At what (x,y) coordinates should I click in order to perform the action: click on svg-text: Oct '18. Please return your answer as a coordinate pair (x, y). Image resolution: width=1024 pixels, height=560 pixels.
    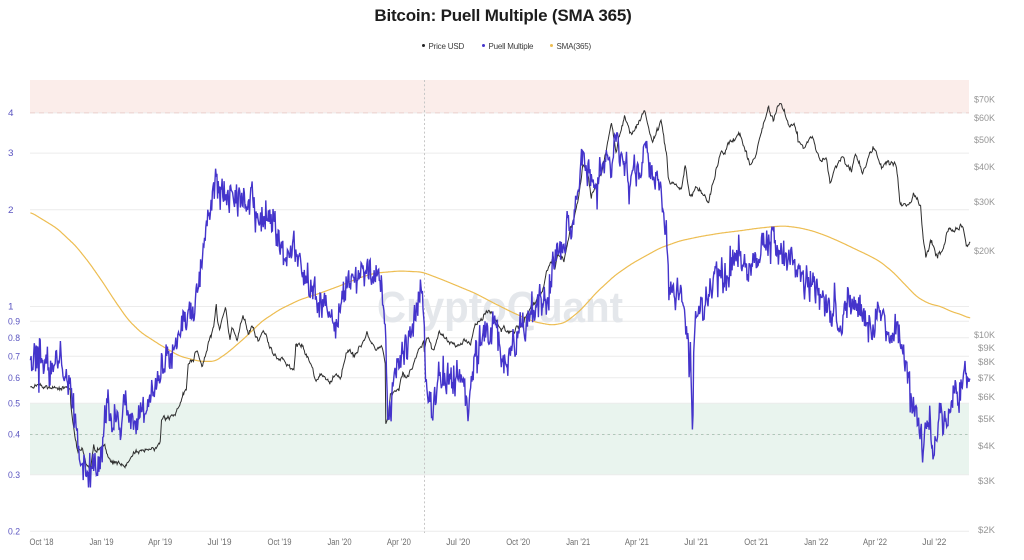
    Looking at the image, I should click on (42, 542).